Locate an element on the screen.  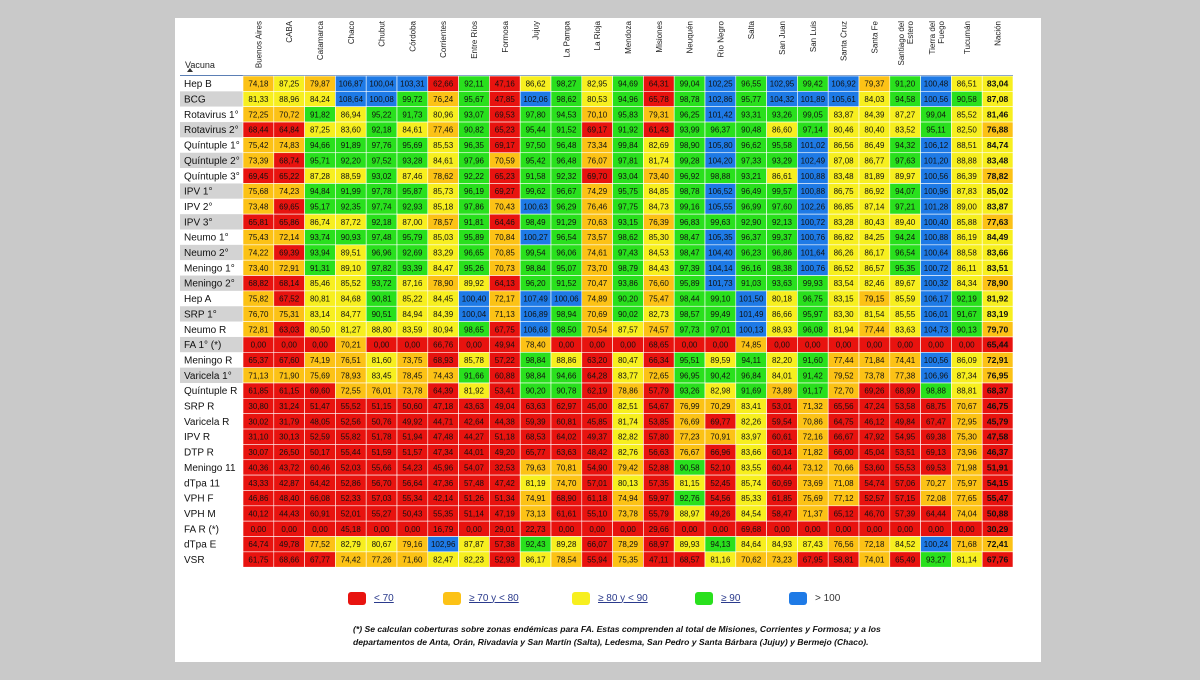
row-label: SRP R is located at coordinates (199, 407).